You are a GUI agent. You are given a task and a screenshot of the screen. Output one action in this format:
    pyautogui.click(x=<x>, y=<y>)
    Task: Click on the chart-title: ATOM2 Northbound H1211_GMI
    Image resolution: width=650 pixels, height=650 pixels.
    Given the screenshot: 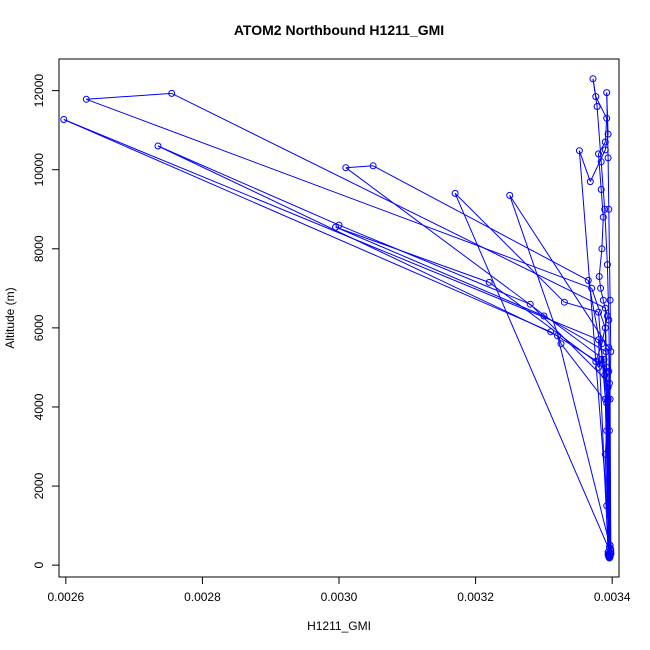 What is the action you would take?
    pyautogui.click(x=339, y=30)
    